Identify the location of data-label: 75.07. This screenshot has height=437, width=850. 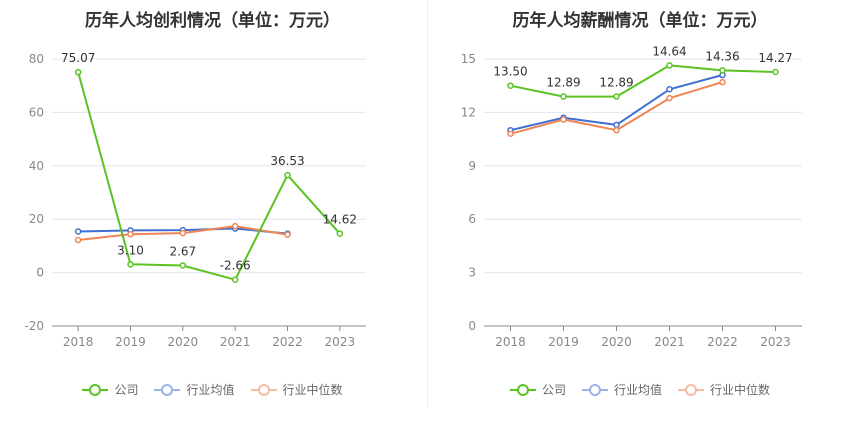
(78, 58).